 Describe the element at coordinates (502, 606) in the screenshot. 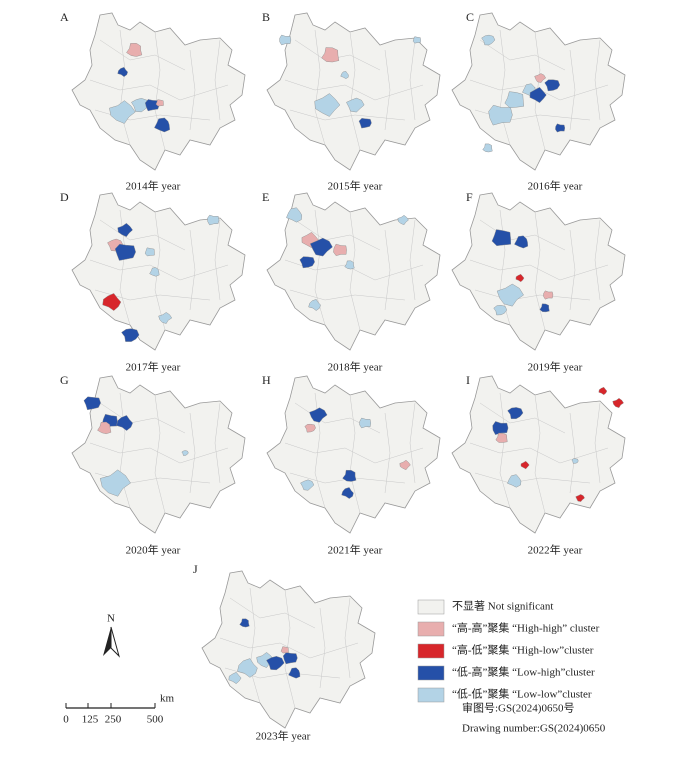

I see `legend-label: 不显著 Not significant` at that location.